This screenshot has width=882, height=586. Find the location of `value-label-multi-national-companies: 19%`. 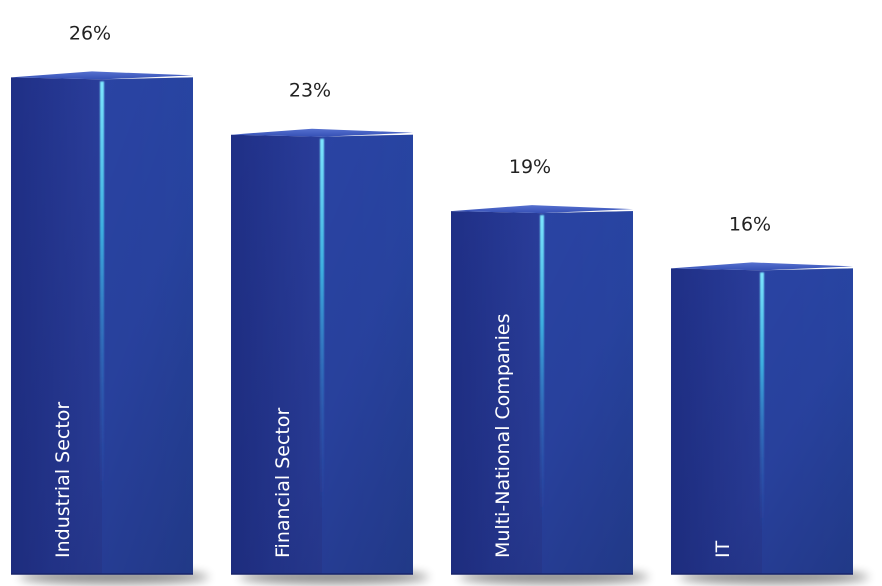

value-label-multi-national-companies: 19% is located at coordinates (530, 167).